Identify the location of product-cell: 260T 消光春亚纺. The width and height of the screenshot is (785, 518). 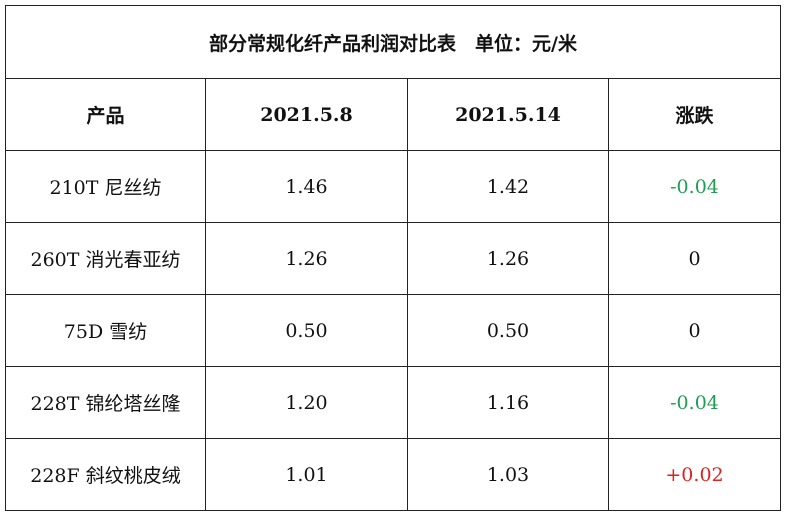
(105, 258).